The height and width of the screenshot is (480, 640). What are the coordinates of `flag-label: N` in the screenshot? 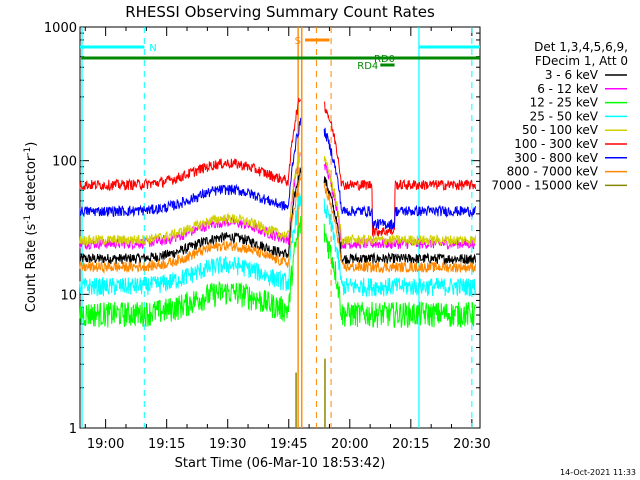 It's located at (152, 48).